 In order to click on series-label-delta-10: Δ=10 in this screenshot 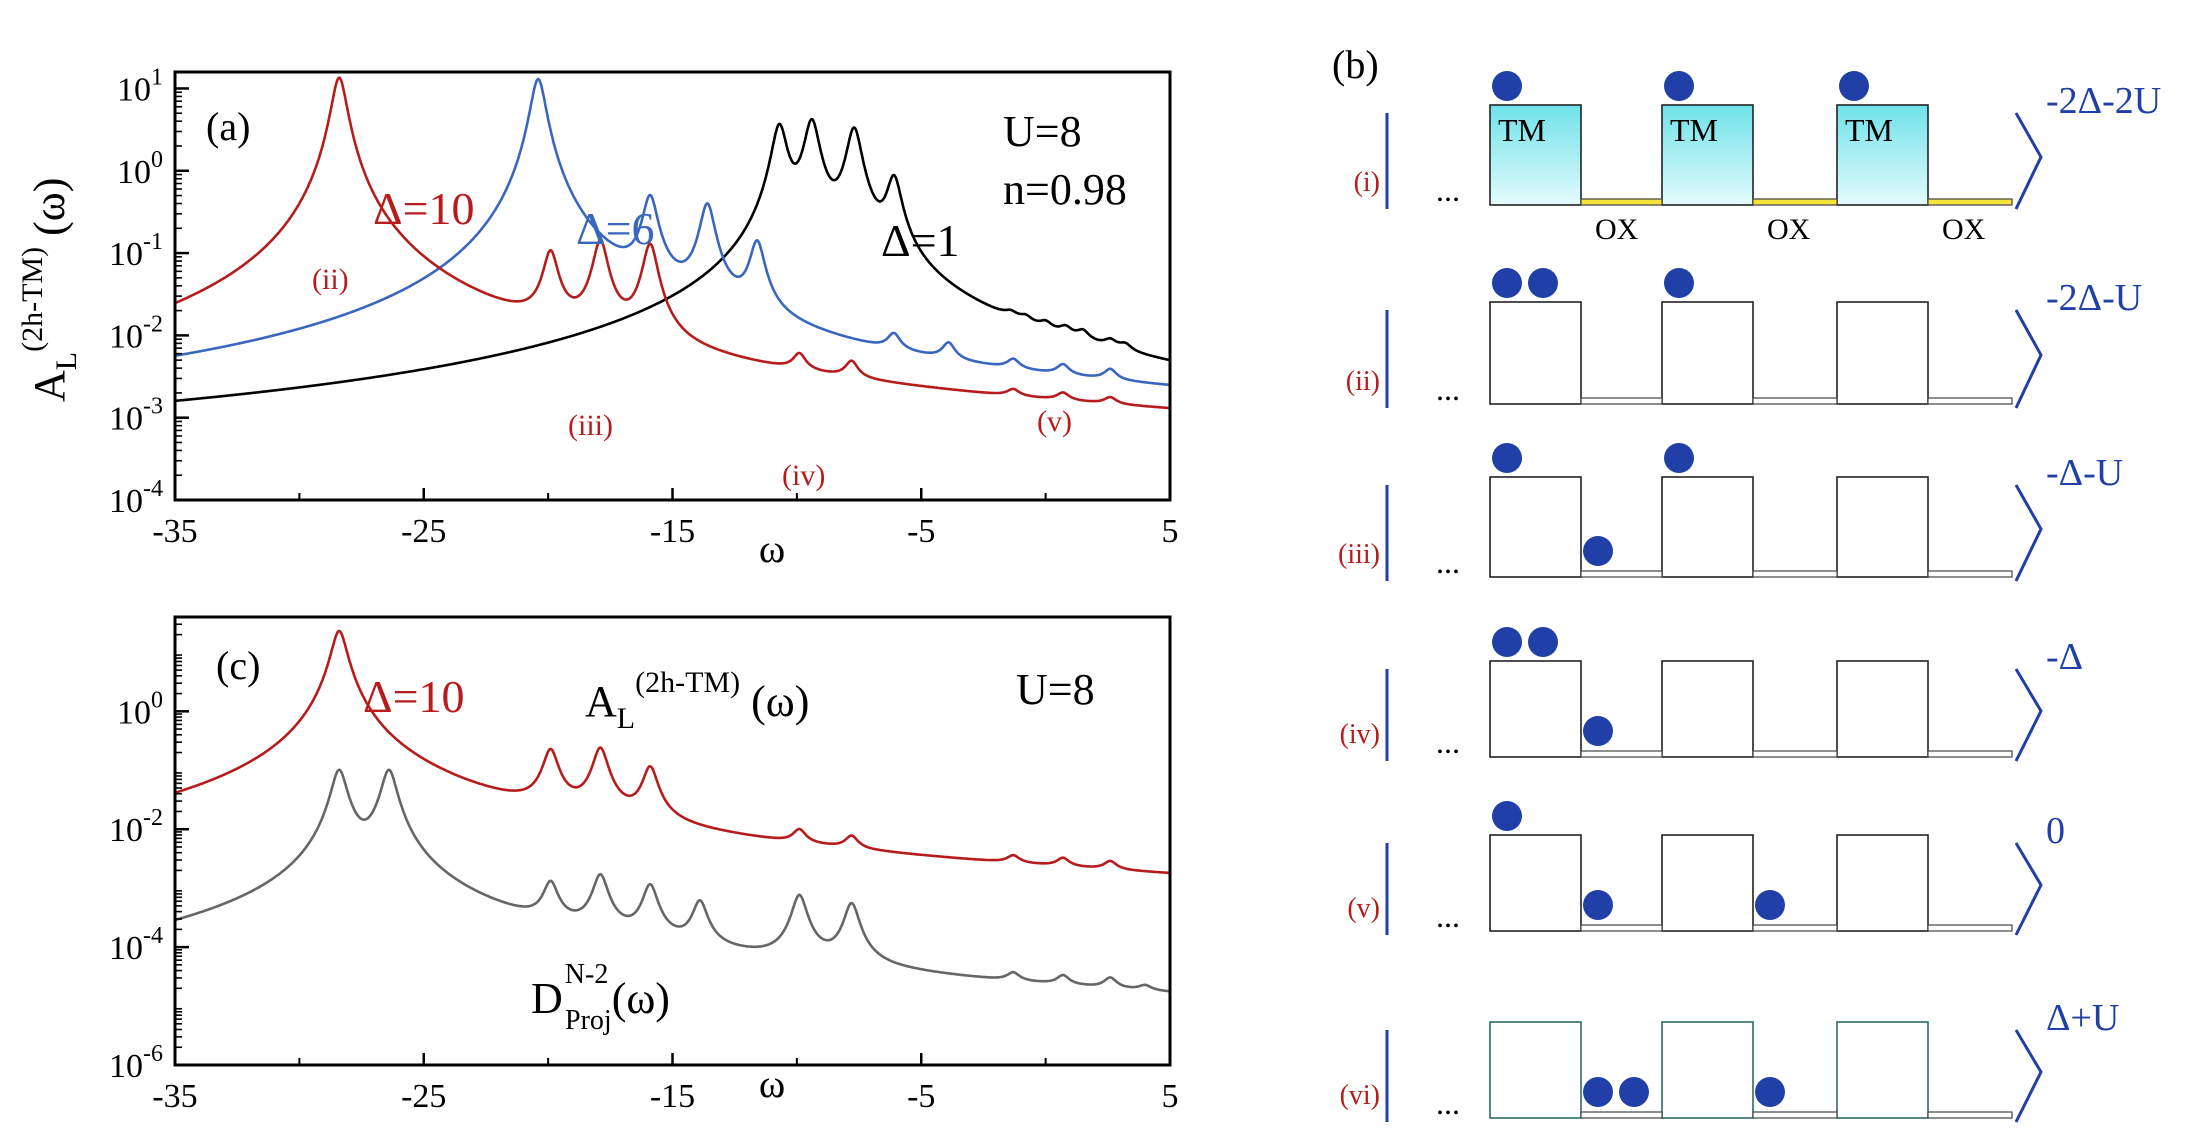, I will do `click(424, 208)`.